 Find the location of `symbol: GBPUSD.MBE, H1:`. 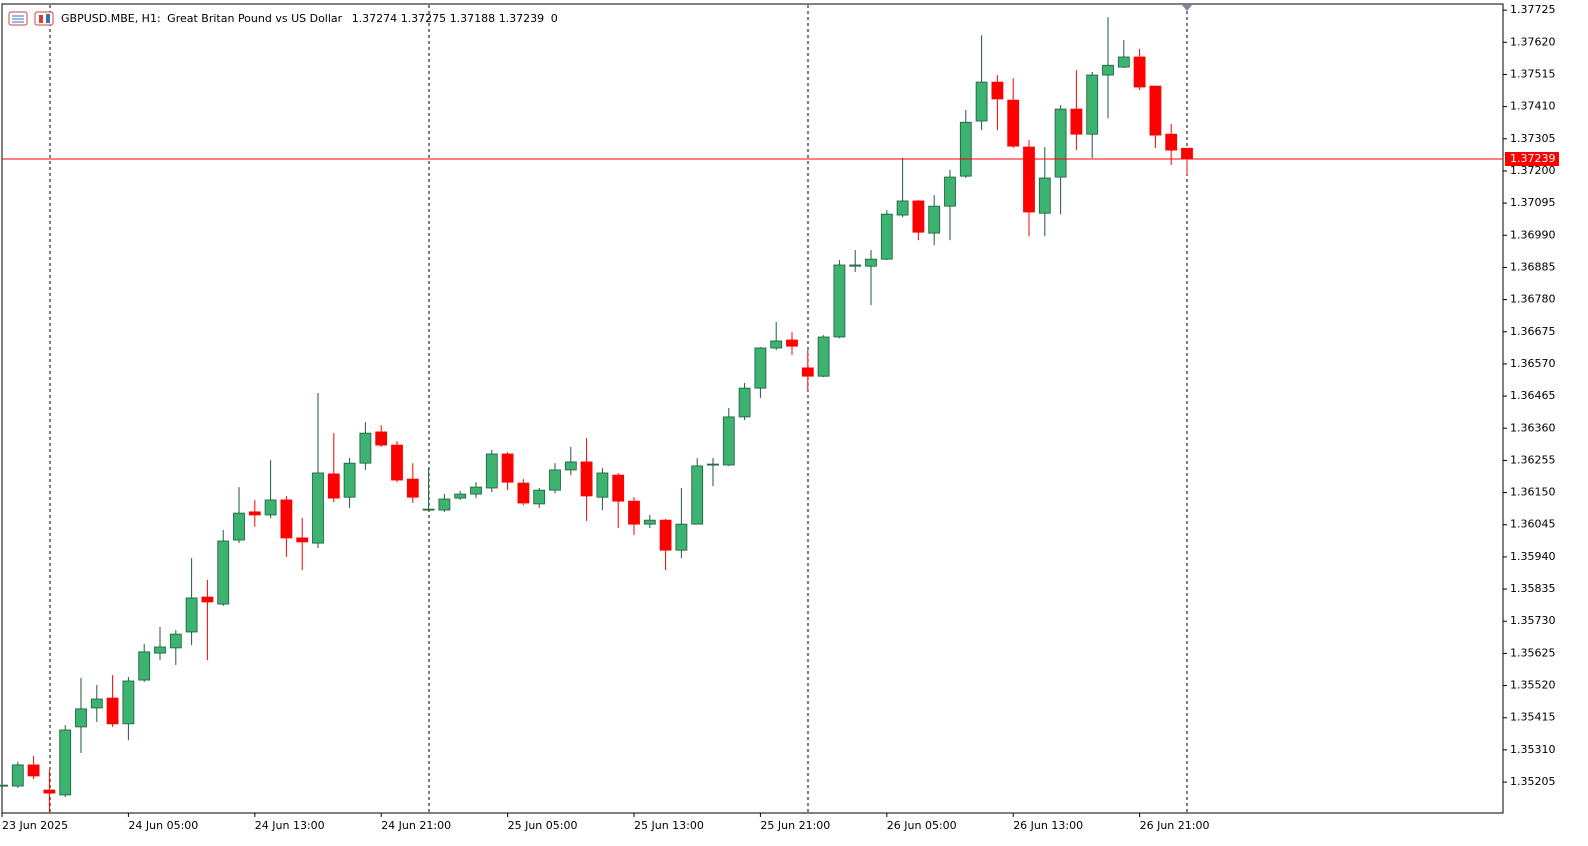

symbol: GBPUSD.MBE, H1: is located at coordinates (111, 18).